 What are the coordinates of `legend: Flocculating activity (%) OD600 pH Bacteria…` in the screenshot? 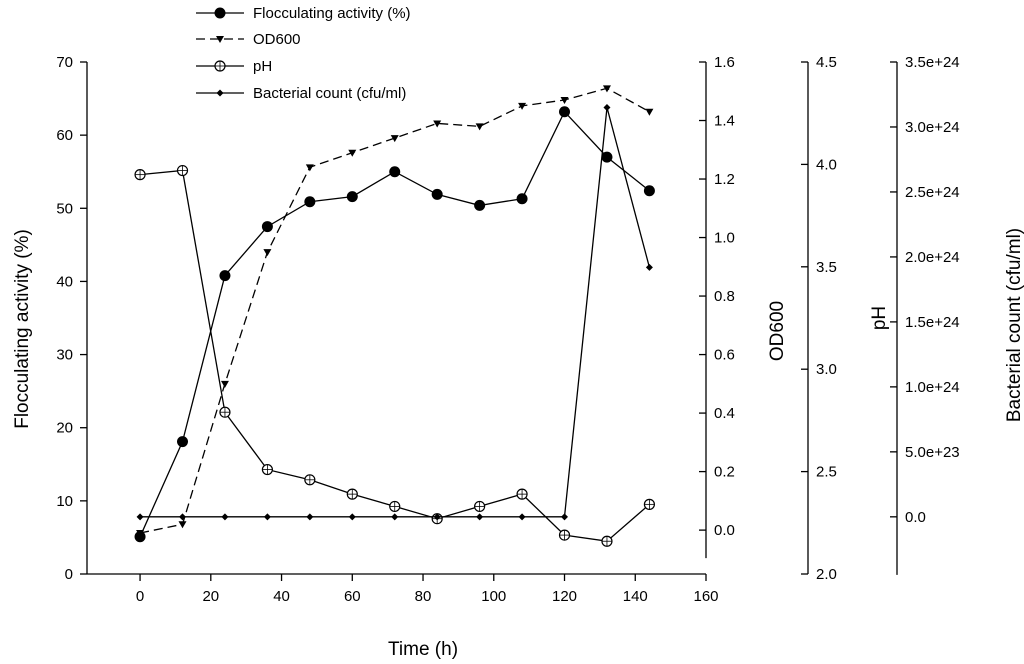 It's located at (303, 53).